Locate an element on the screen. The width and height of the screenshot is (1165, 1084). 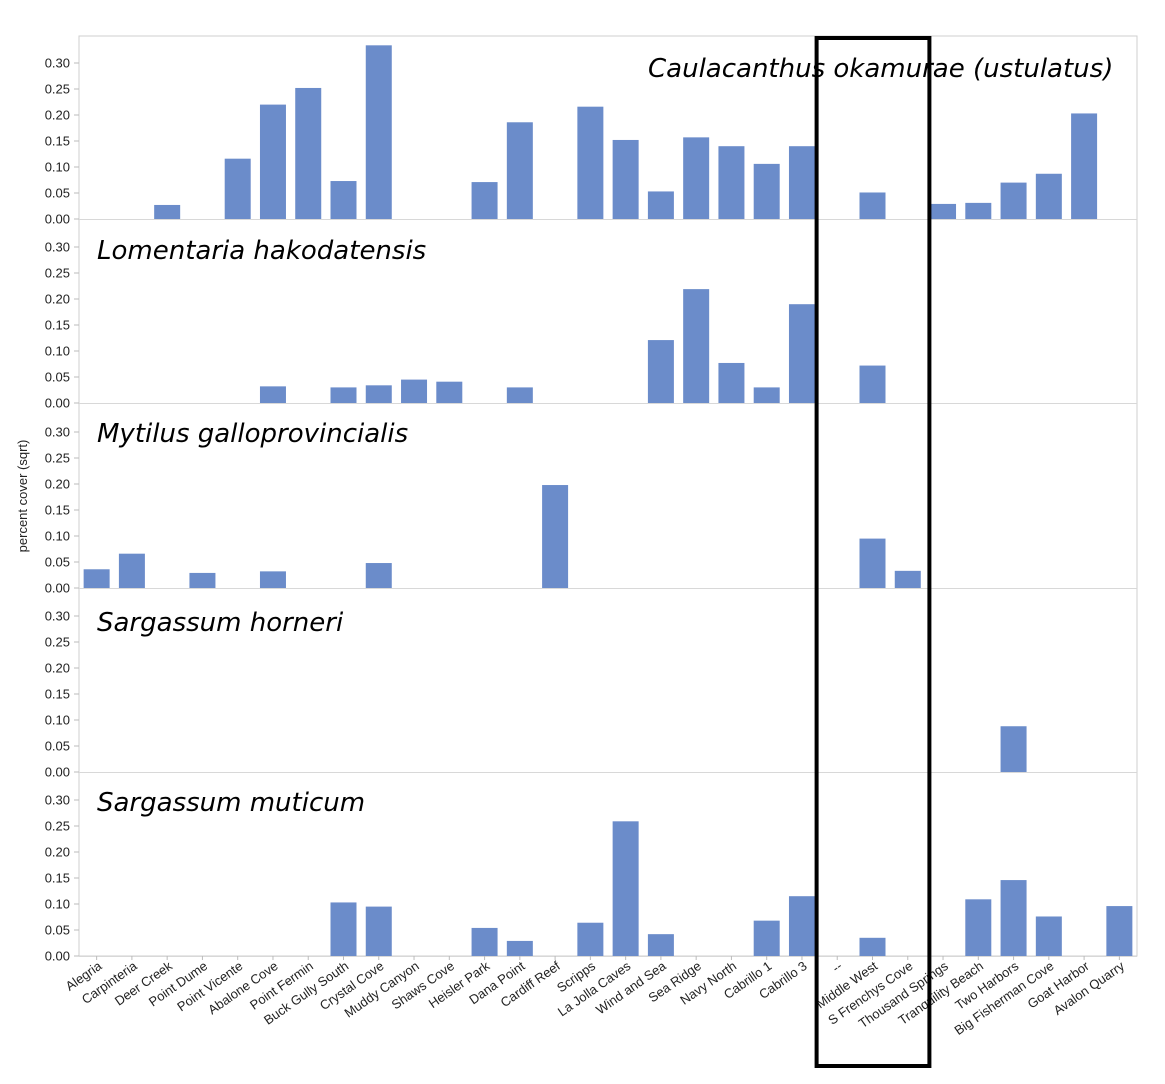
panel-title: Sargassum muticum is located at coordinates (231, 803).